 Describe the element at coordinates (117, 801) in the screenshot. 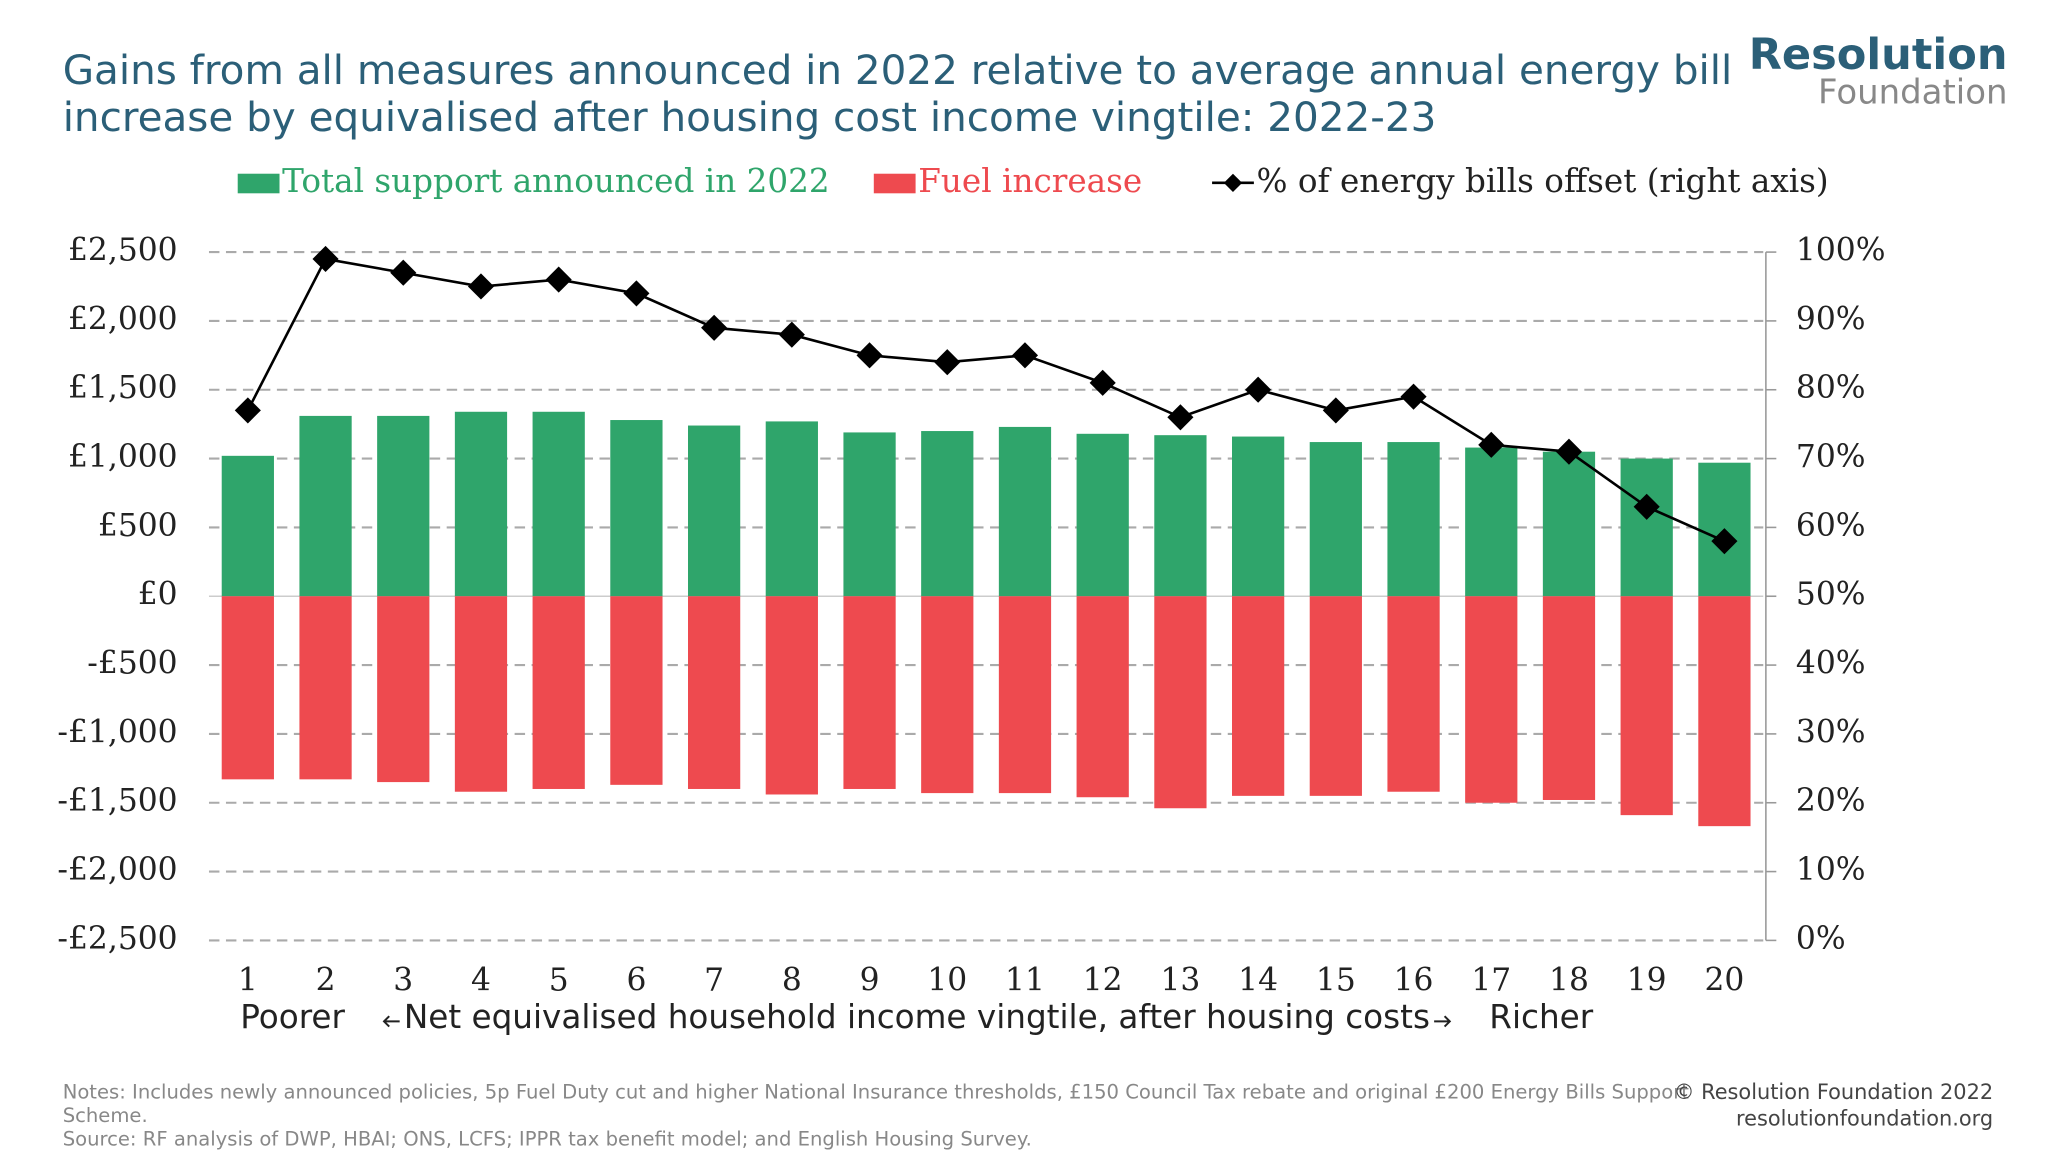

I see `y-tick-label: -£1,500` at that location.